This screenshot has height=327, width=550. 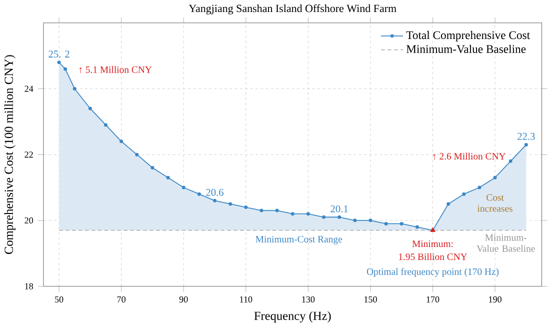 I want to click on data-label: 25. 2, so click(x=59, y=54).